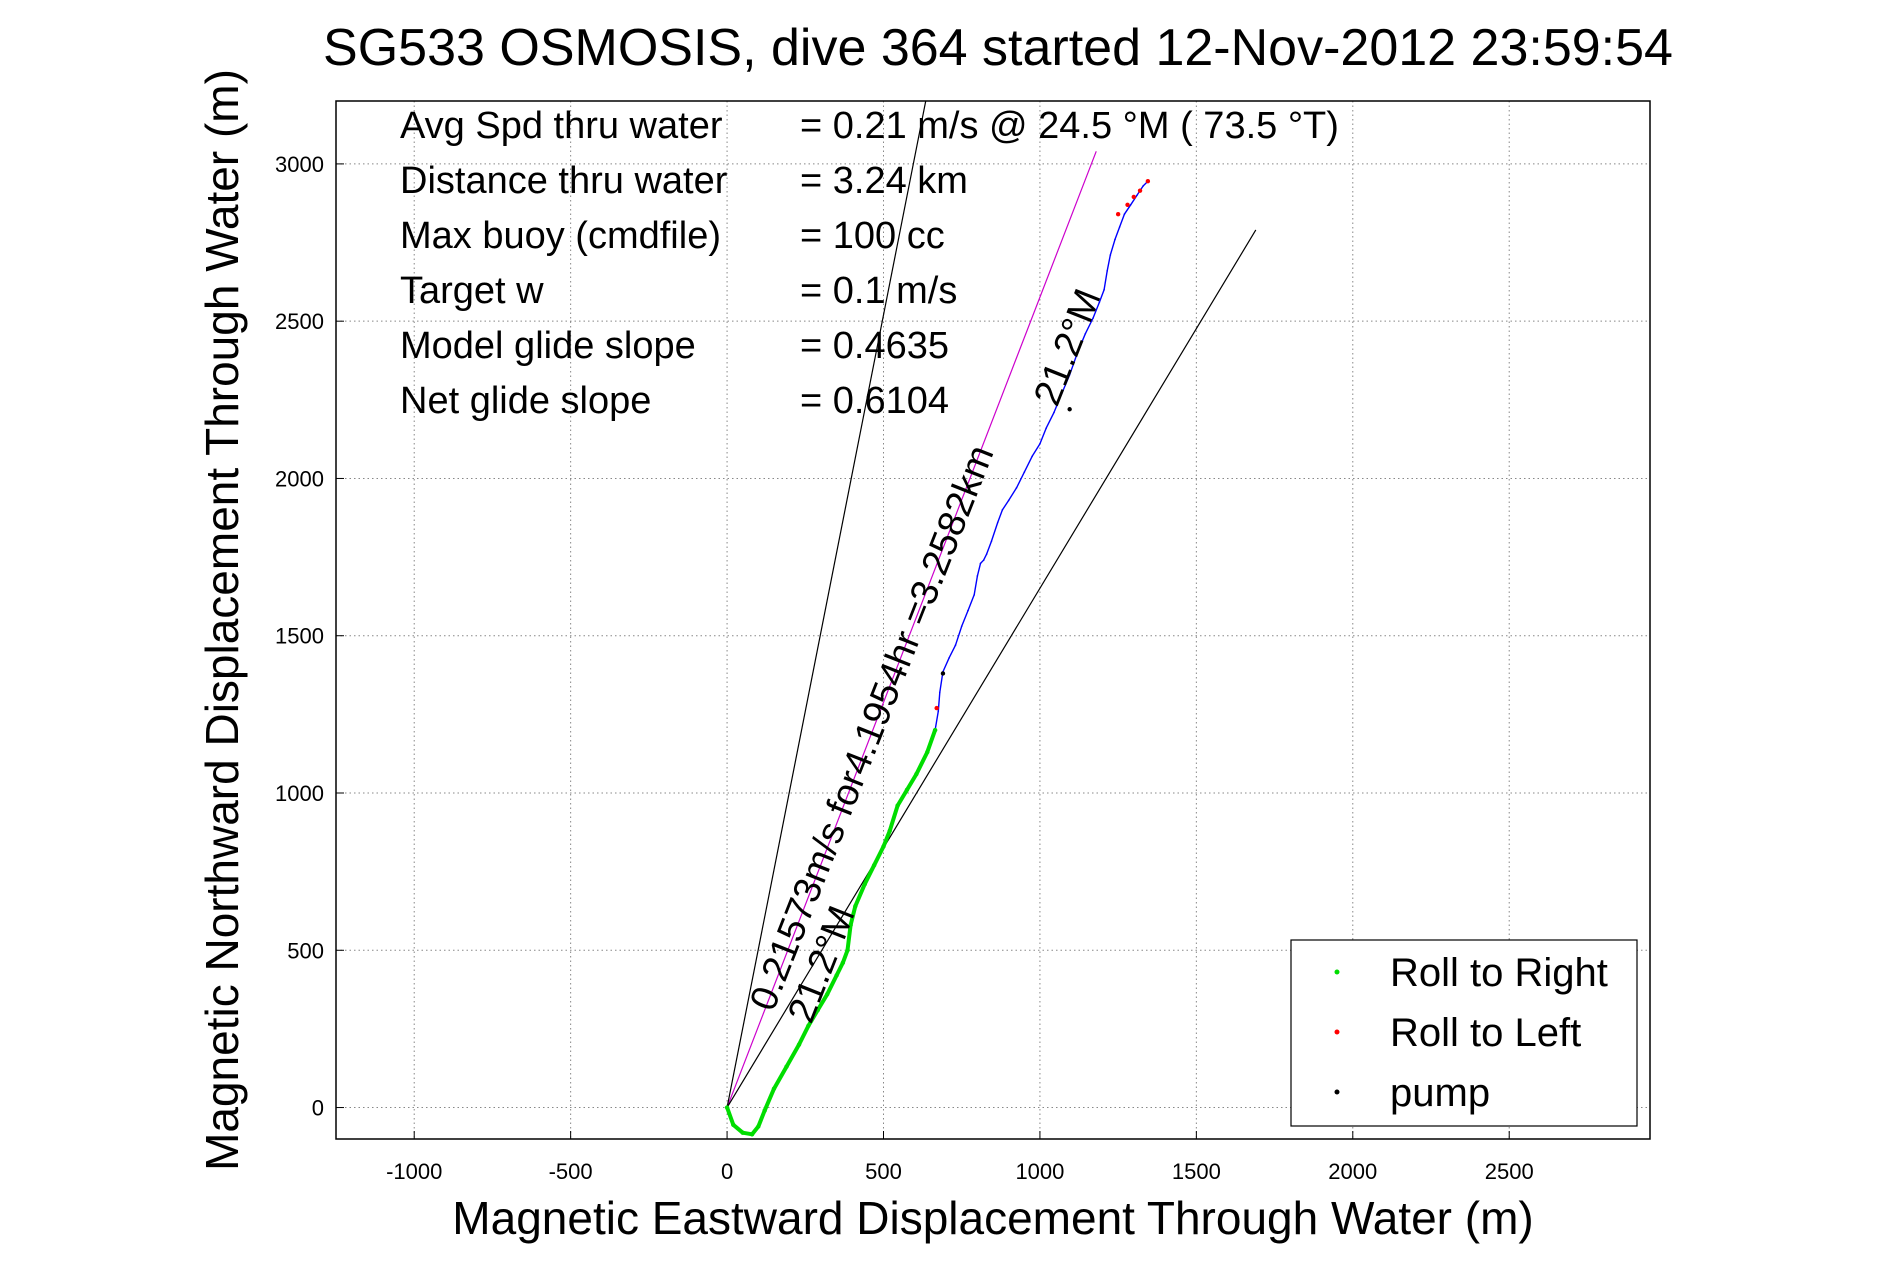 Image resolution: width=1891 pixels, height=1262 pixels. Describe the element at coordinates (1485, 1033) in the screenshot. I see `legend-label: Roll to Left` at that location.